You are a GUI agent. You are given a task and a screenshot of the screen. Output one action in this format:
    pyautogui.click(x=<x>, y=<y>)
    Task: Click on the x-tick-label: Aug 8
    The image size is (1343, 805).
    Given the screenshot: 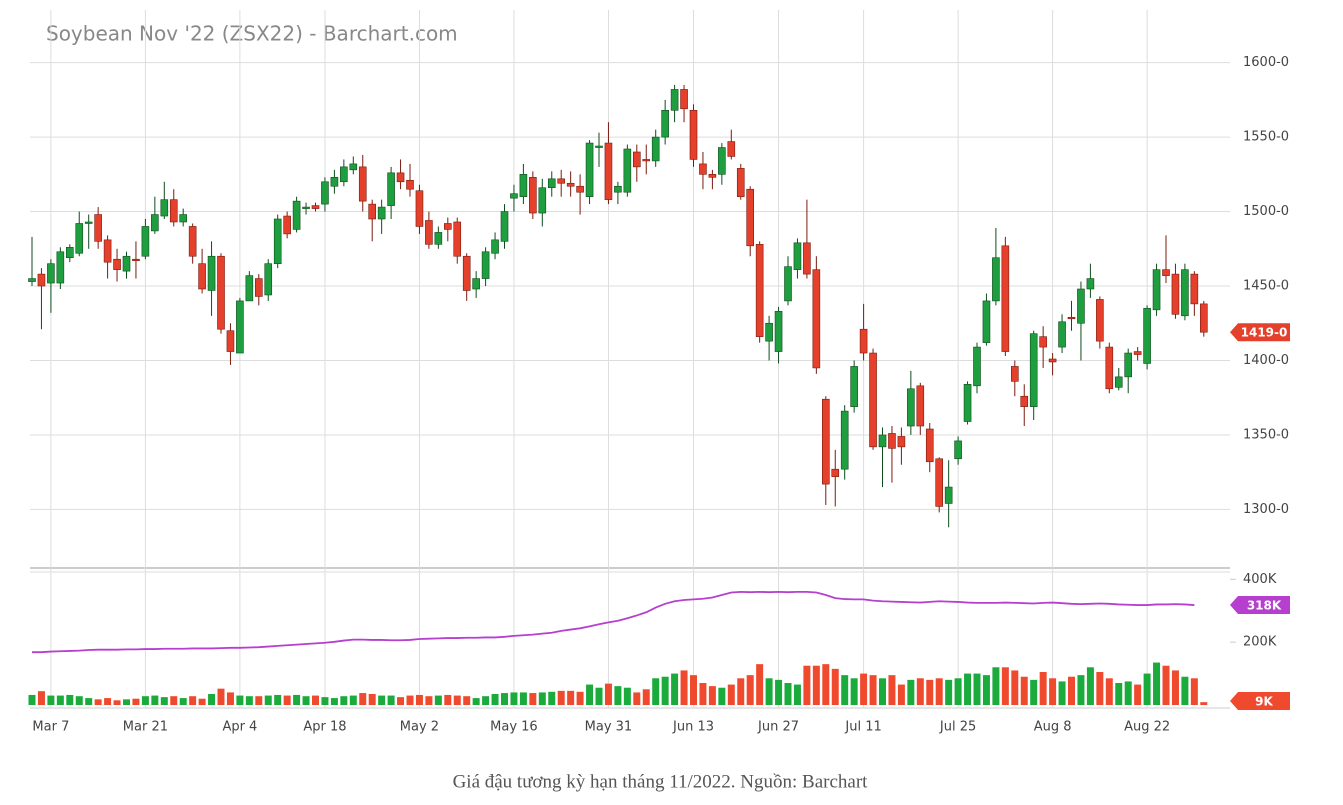 What is the action you would take?
    pyautogui.click(x=1053, y=727)
    